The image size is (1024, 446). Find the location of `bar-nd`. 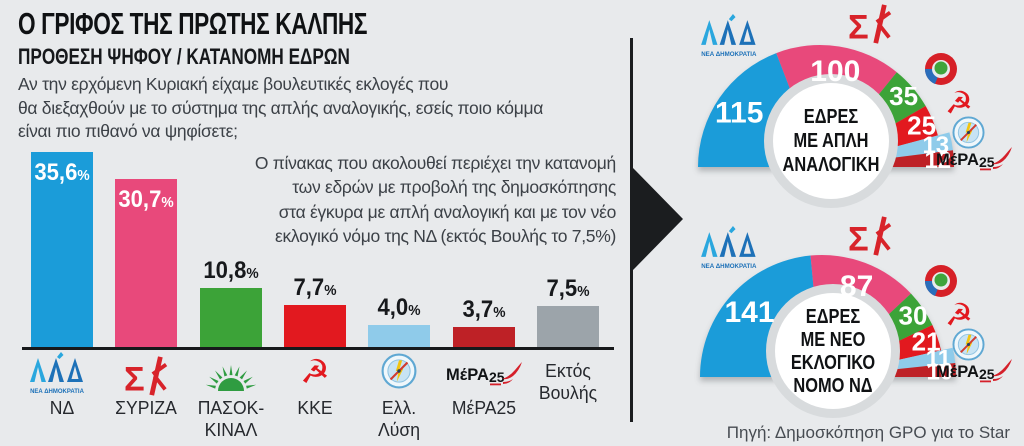

bar-nd is located at coordinates (62, 249).